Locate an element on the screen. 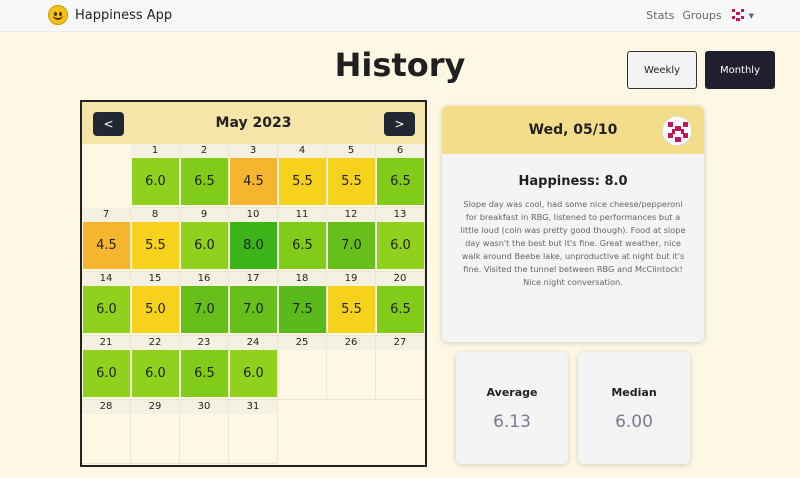 This screenshot has height=478, width=800. app-name: Happiness App is located at coordinates (124, 15).